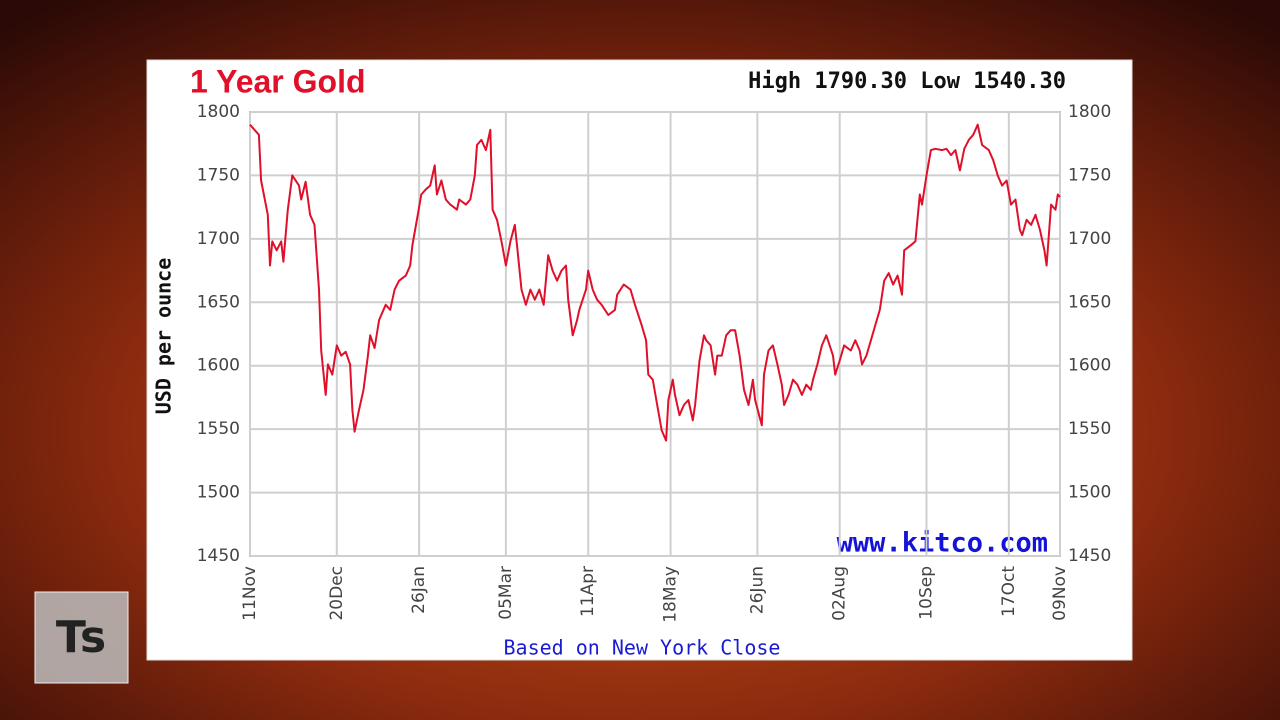  I want to click on y-tick-label: 1500, so click(218, 493).